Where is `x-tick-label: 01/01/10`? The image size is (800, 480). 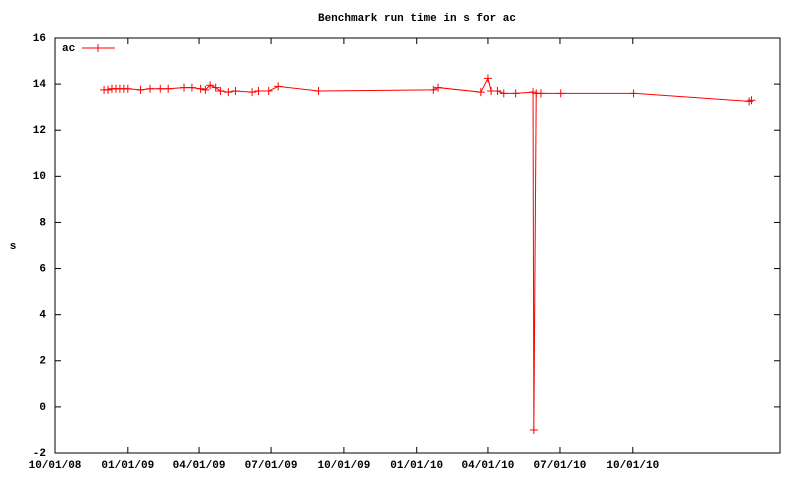
x-tick-label: 01/01/10 is located at coordinates (416, 466).